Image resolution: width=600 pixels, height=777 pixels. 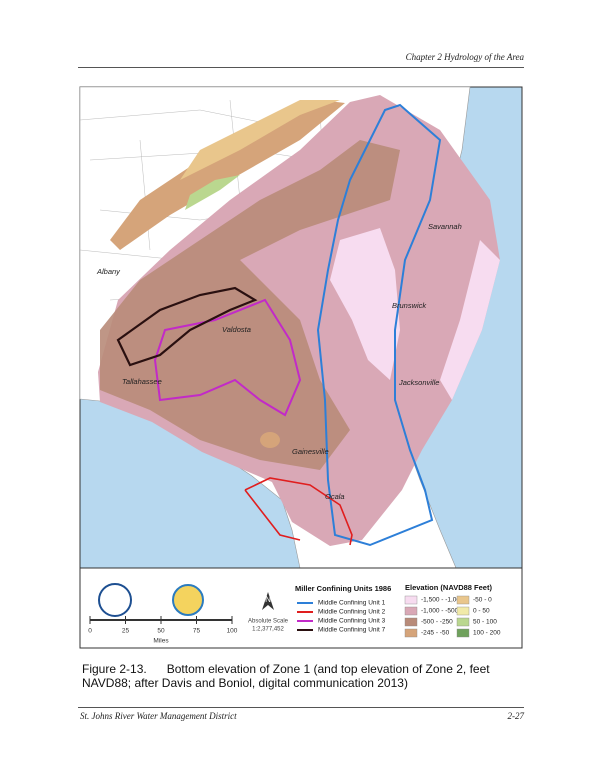 What do you see at coordinates (108, 271) in the screenshot?
I see `place-label: Albany` at bounding box center [108, 271].